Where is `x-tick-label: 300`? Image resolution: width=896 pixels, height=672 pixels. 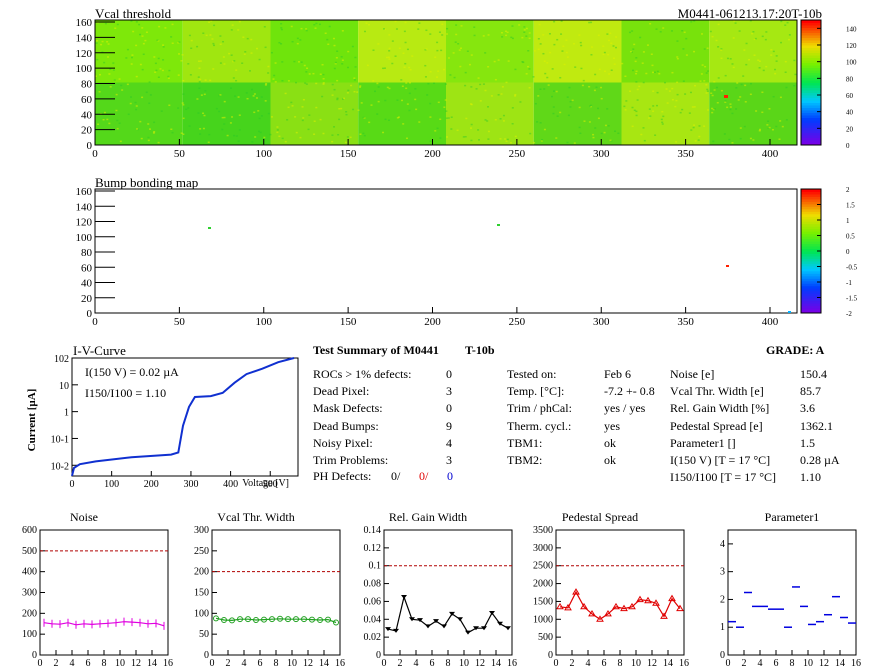 x-tick-label: 300 is located at coordinates (601, 154).